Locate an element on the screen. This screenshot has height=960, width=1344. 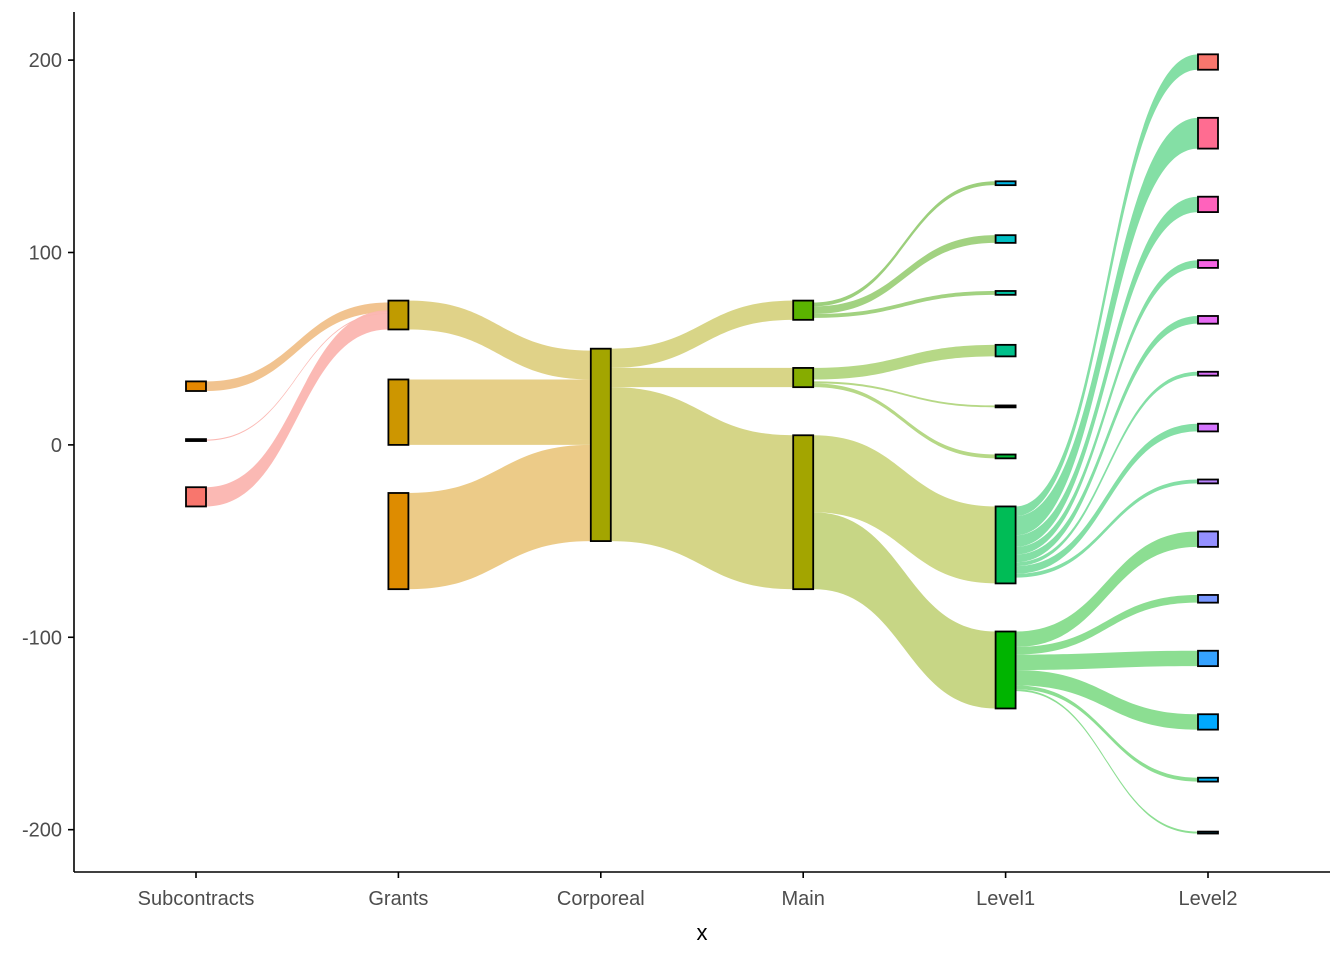
node-l1f is located at coordinates (1005, 456).